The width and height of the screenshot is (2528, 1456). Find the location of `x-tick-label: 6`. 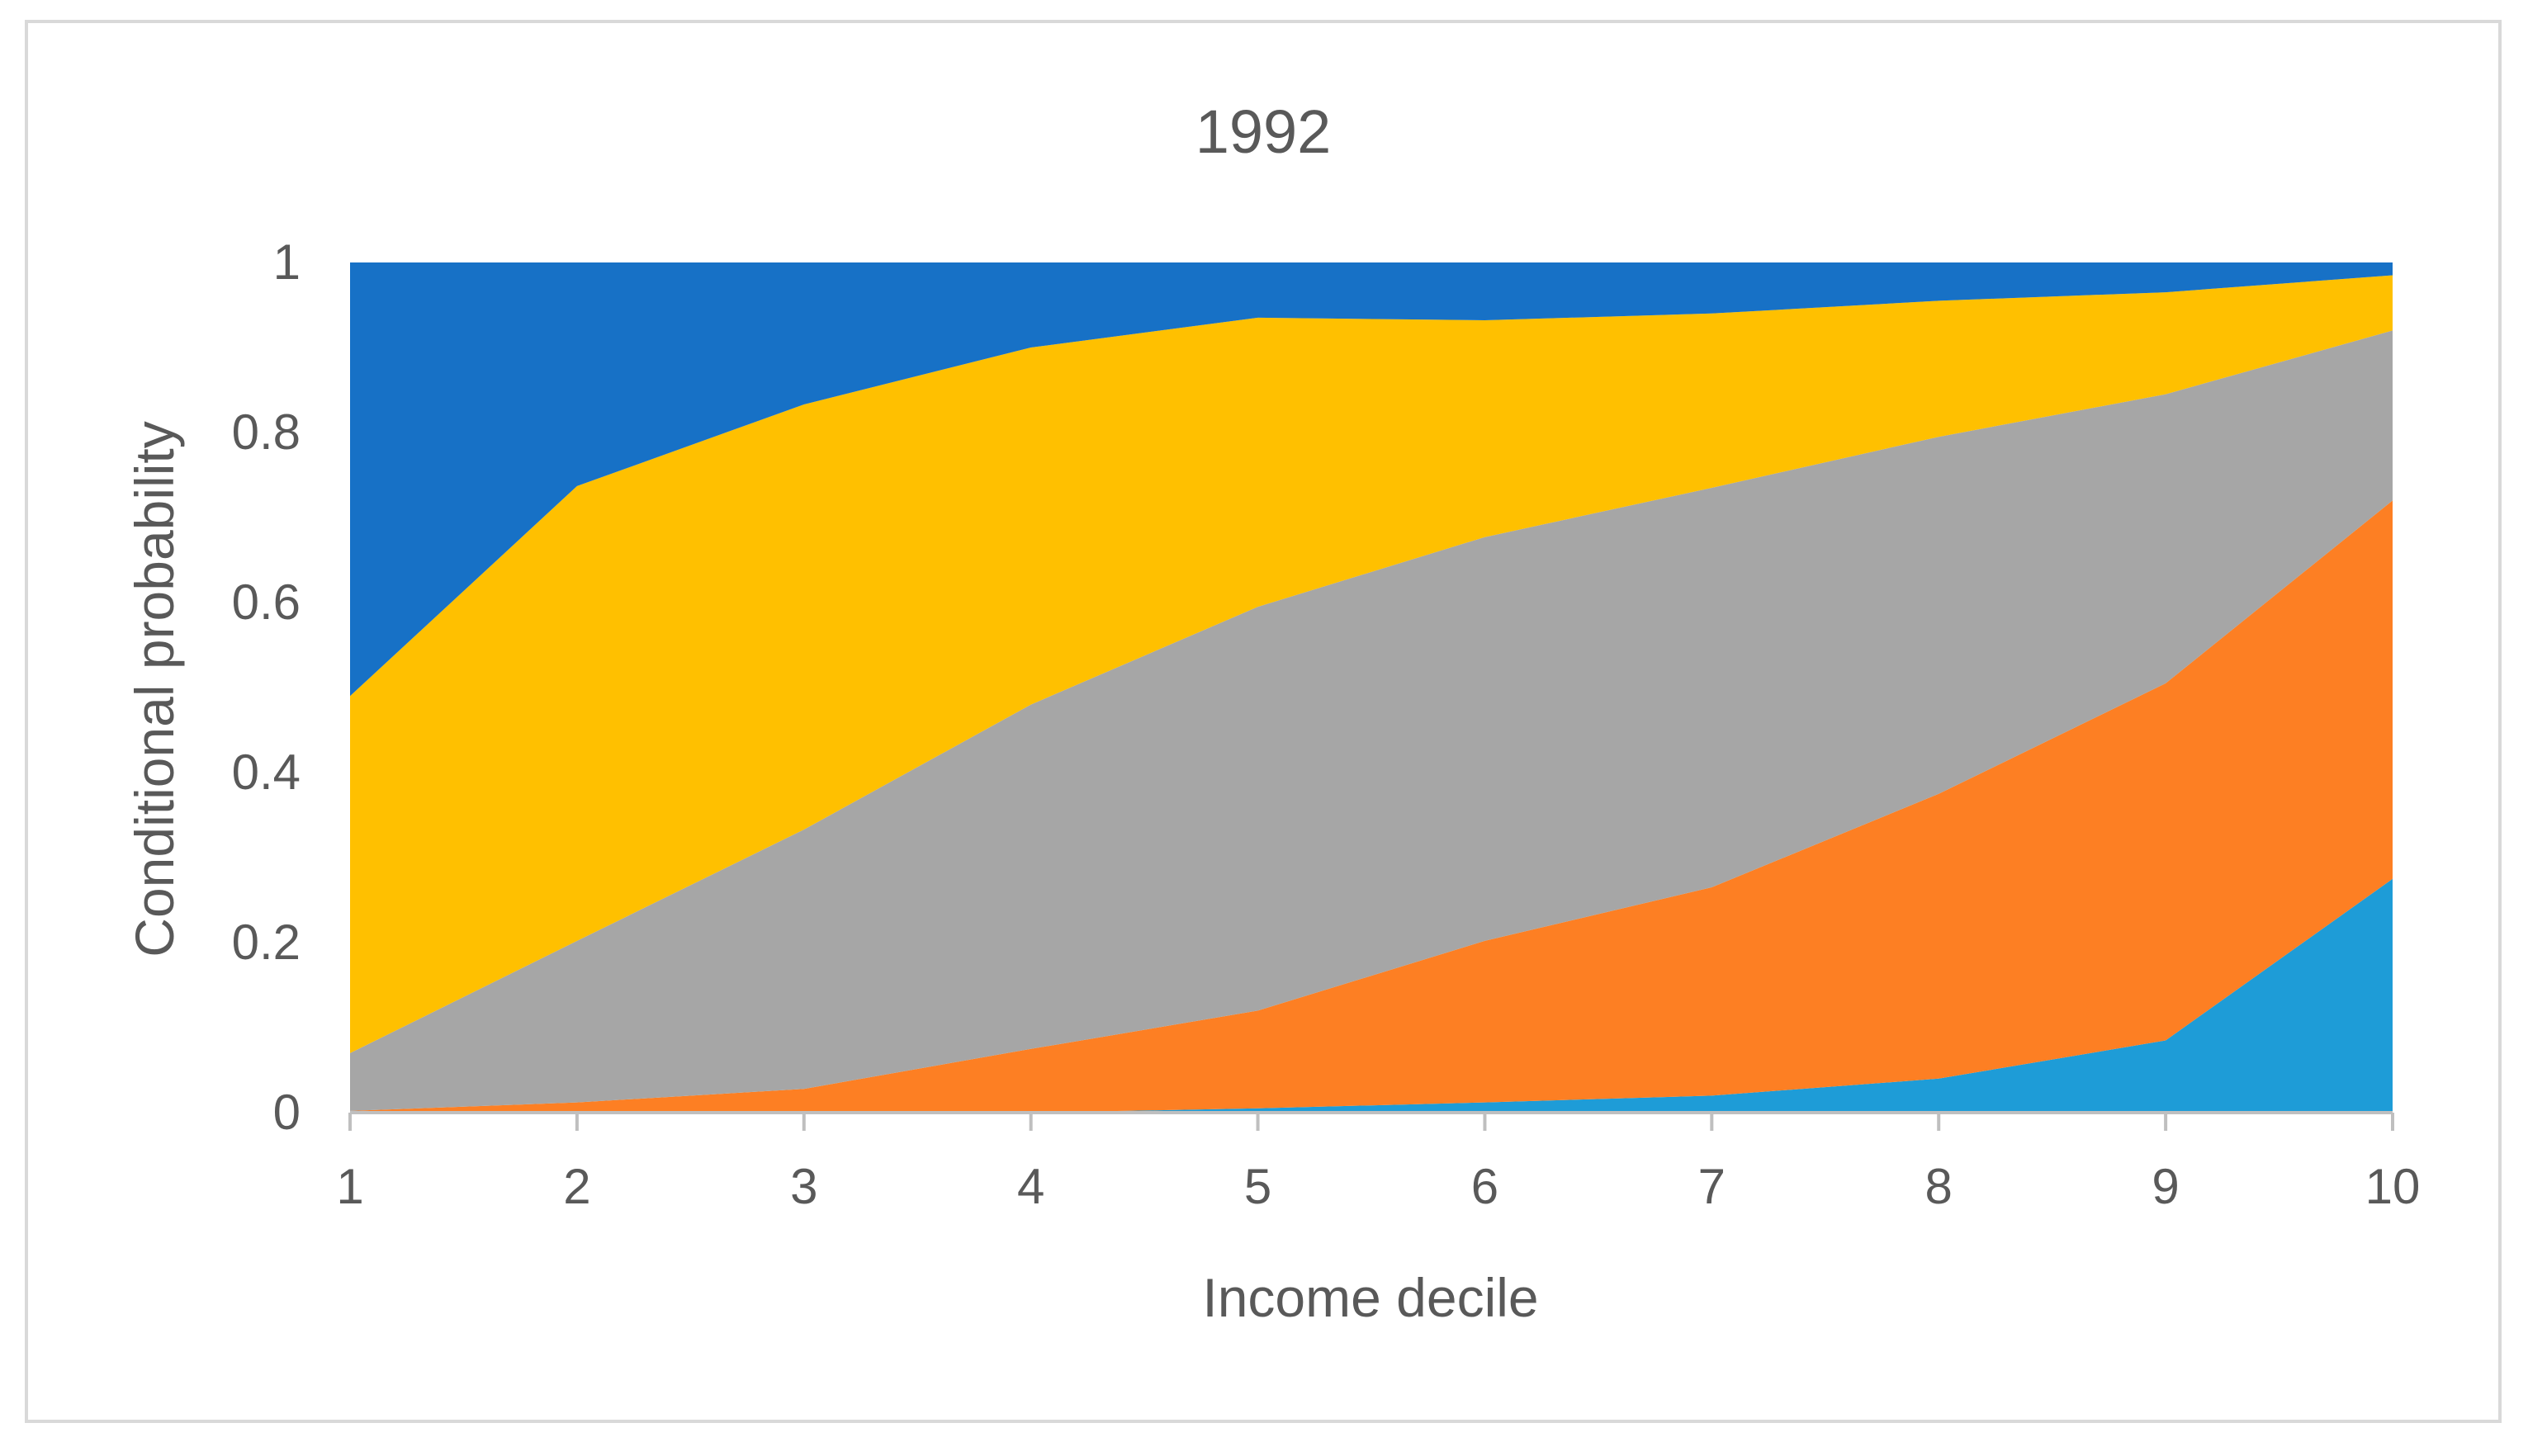

x-tick-label: 6 is located at coordinates (1484, 1186).